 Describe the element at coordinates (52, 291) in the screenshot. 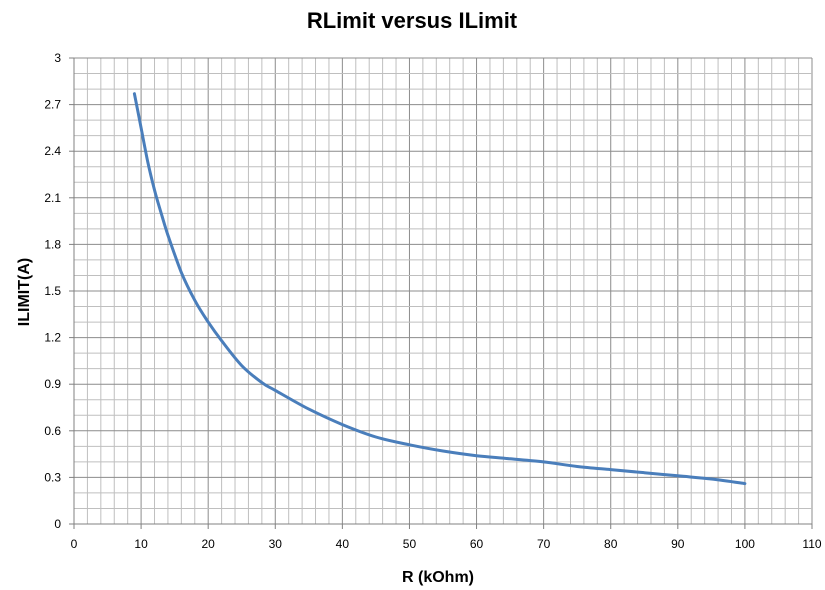

I see `y-tick-label: 1.5` at that location.